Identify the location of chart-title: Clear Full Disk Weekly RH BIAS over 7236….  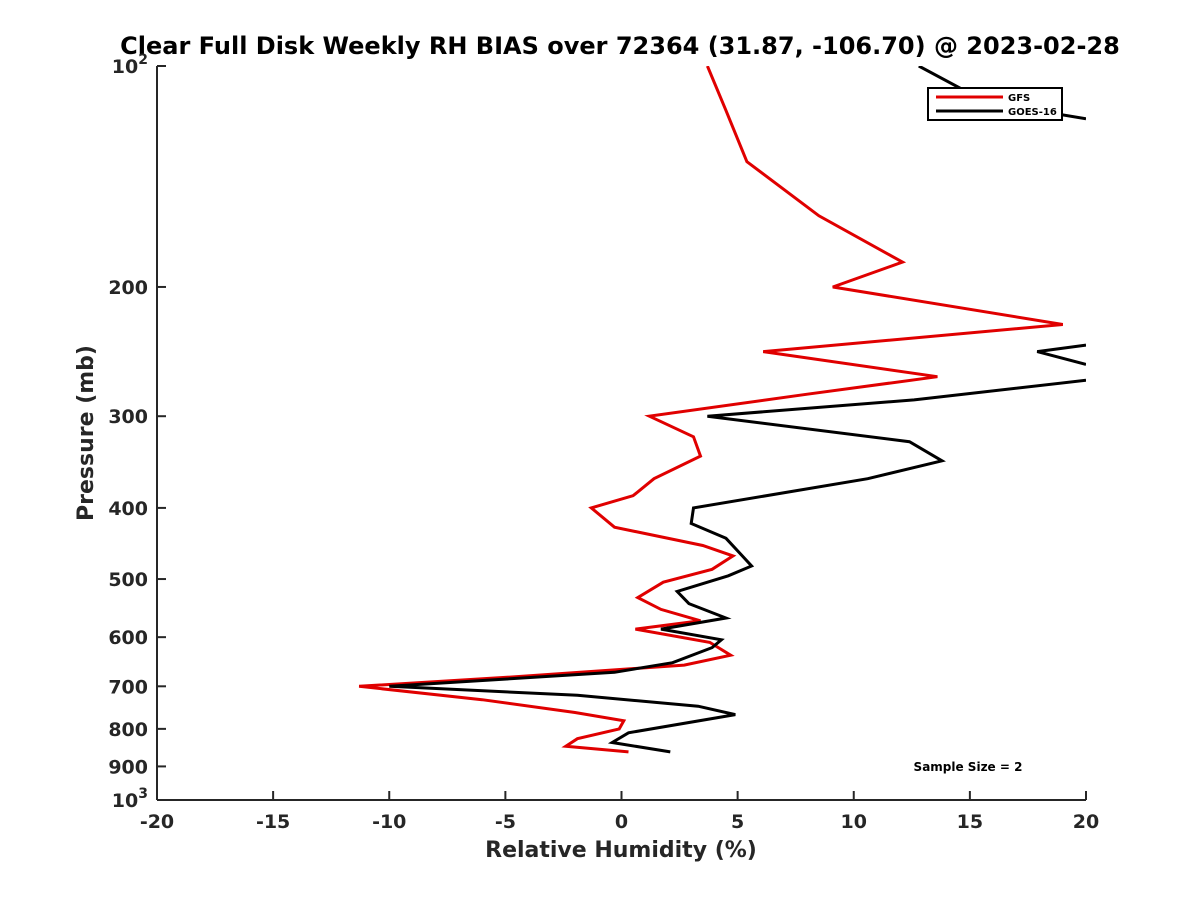
(620, 46).